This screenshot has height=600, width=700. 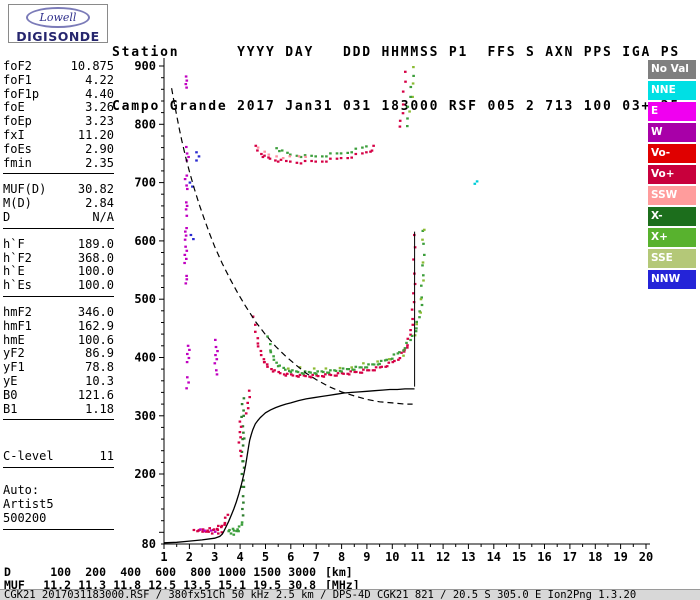 I want to click on parameter-value: 1.18, so click(x=99, y=408).